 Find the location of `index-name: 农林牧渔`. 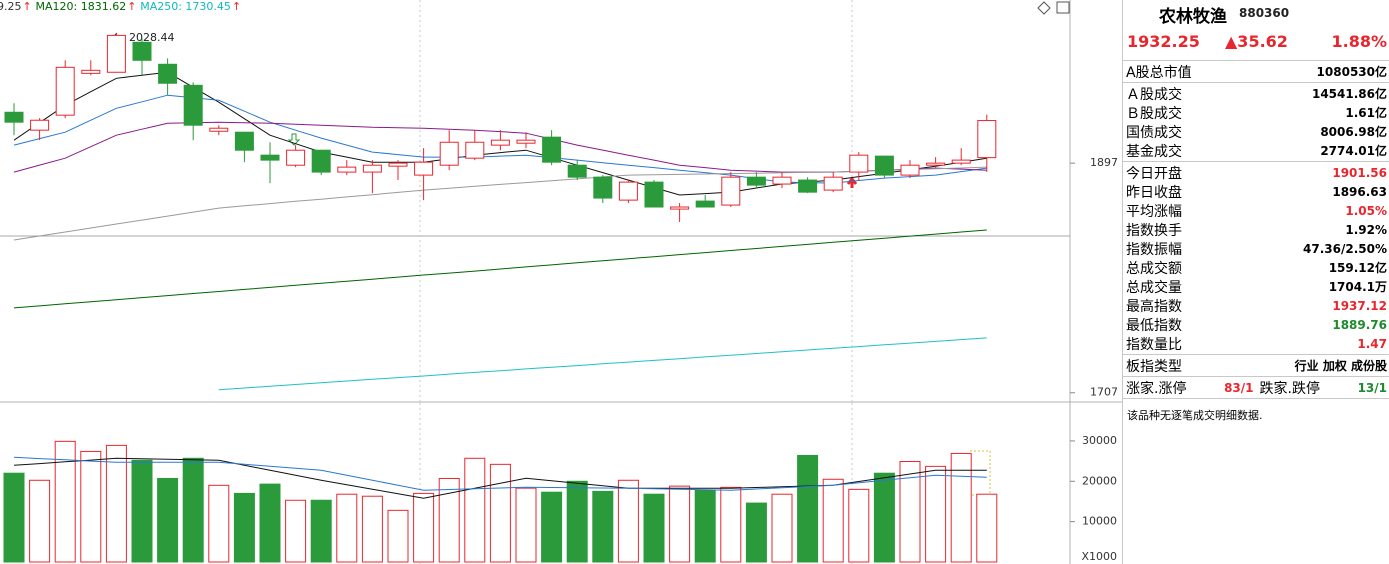

index-name: 农林牧渔 is located at coordinates (1193, 17).